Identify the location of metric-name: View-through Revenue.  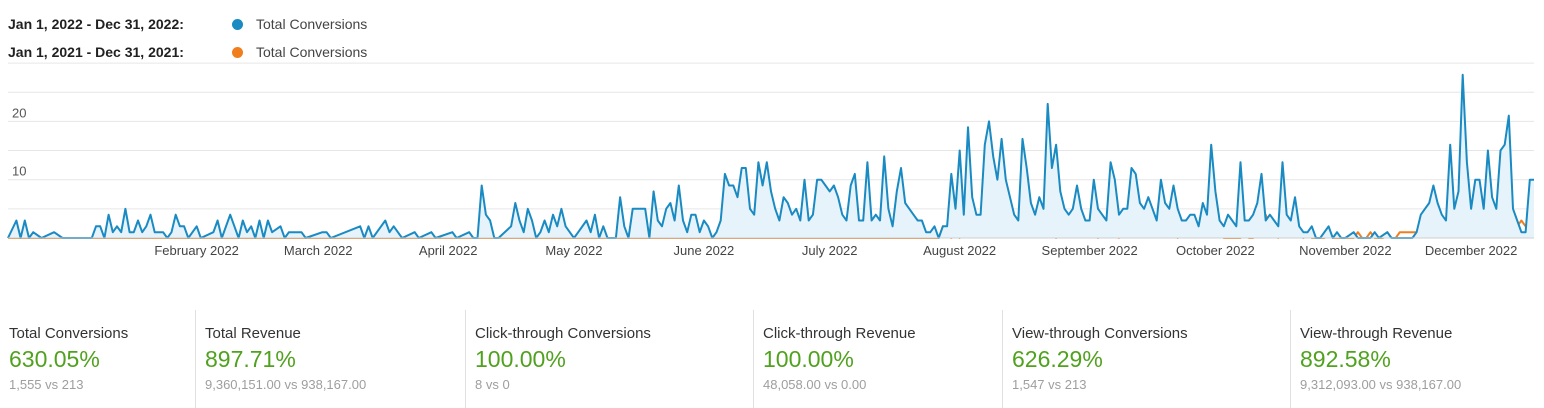
(1376, 333).